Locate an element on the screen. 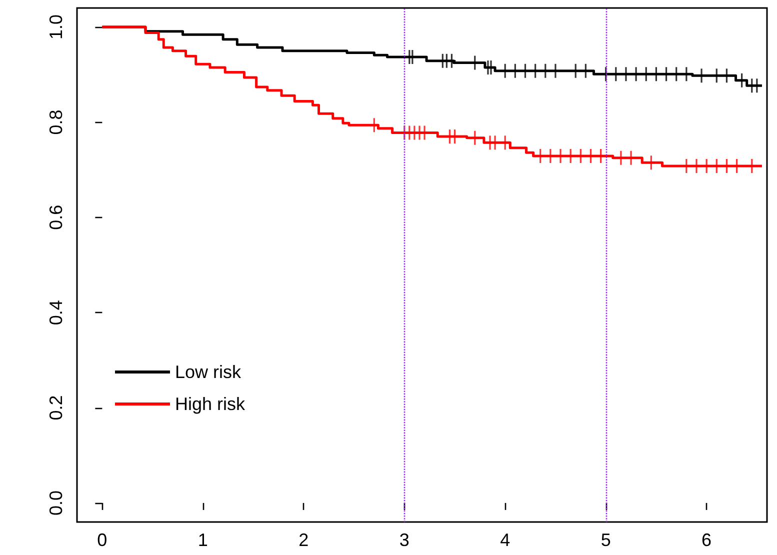 The width and height of the screenshot is (777, 555). x-tick-label: 5 is located at coordinates (605, 540).